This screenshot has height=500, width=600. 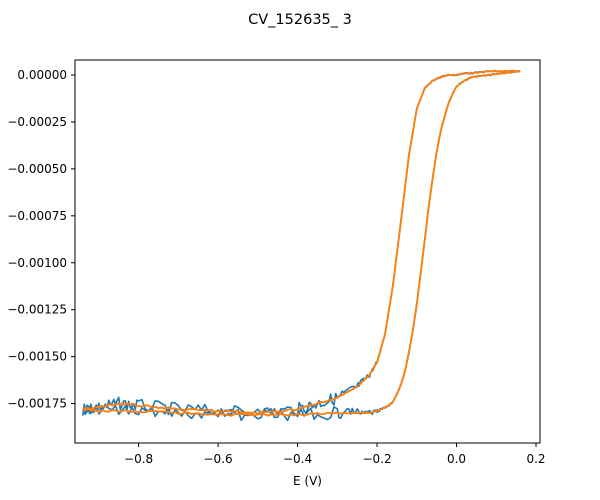 I want to click on x-tick-label: −0.2, so click(x=376, y=459).